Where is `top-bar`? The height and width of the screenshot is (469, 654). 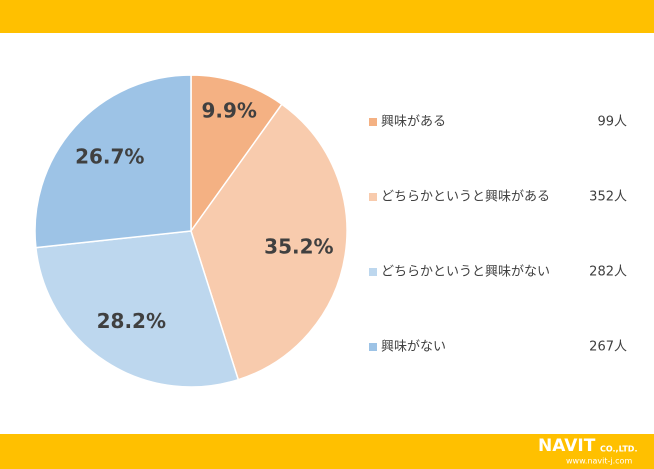
top-bar is located at coordinates (327, 16).